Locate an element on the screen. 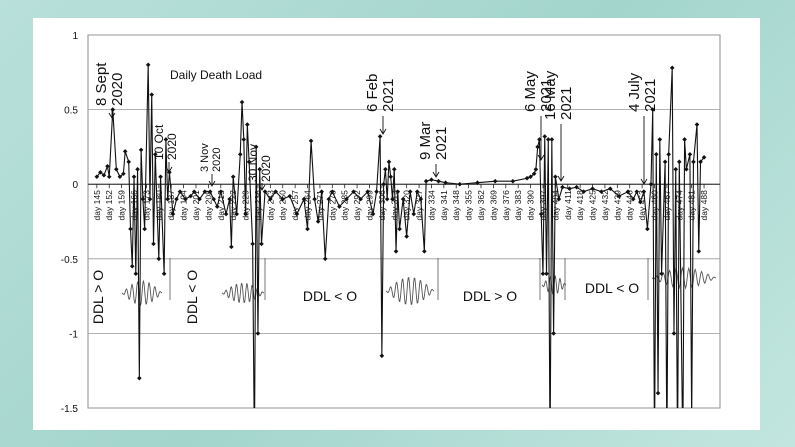  x-tick-label: day 250 is located at coordinates (283, 205).